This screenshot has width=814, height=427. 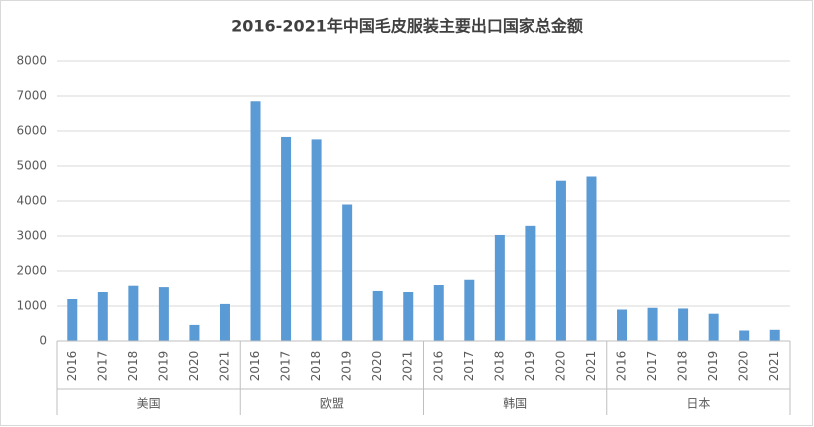 I want to click on group-label: 美国, so click(x=149, y=404).